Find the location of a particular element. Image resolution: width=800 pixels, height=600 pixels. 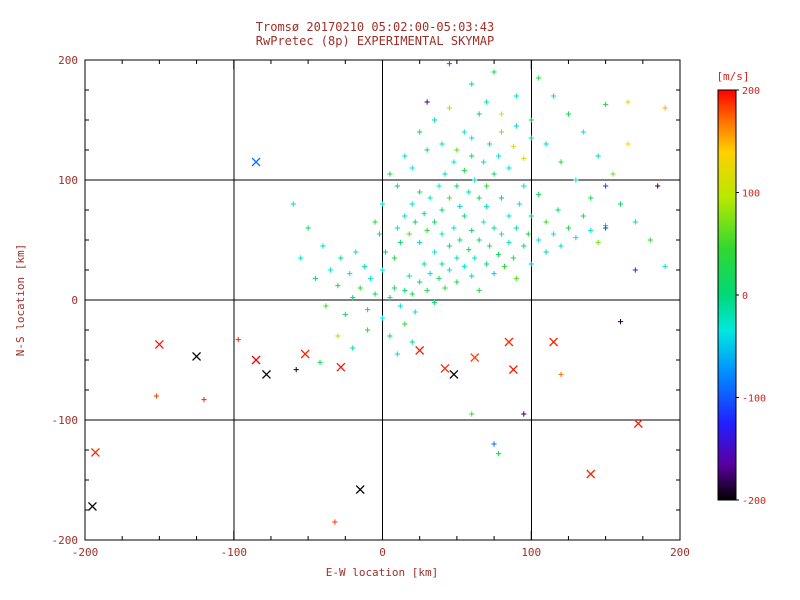

y-axis-label: N-S location [km] is located at coordinates (20, 300).